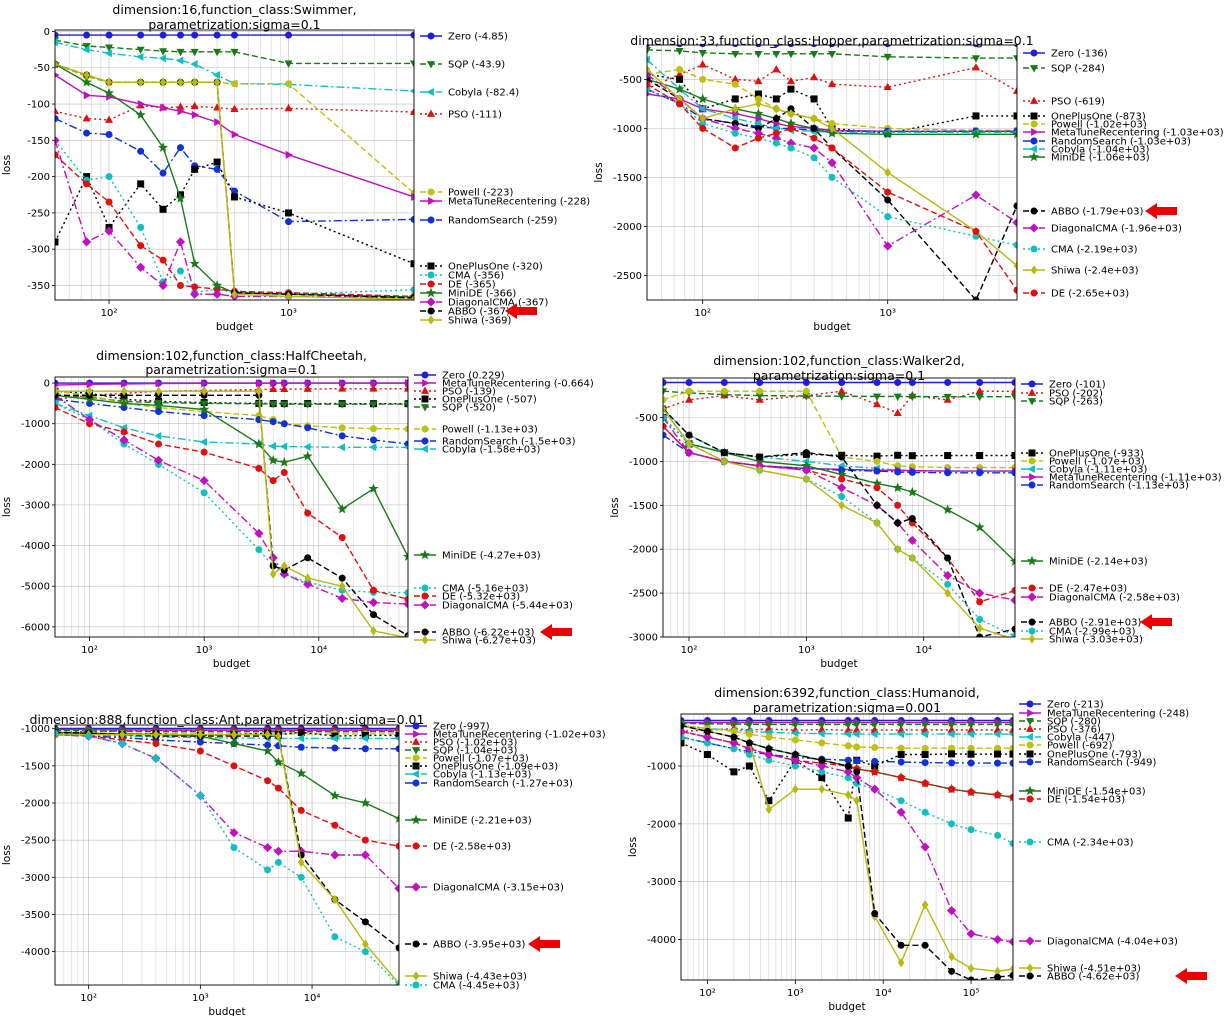 The height and width of the screenshot is (1016, 1225). Describe the element at coordinates (416, 741) in the screenshot. I see `legend-marker-PSO` at that location.